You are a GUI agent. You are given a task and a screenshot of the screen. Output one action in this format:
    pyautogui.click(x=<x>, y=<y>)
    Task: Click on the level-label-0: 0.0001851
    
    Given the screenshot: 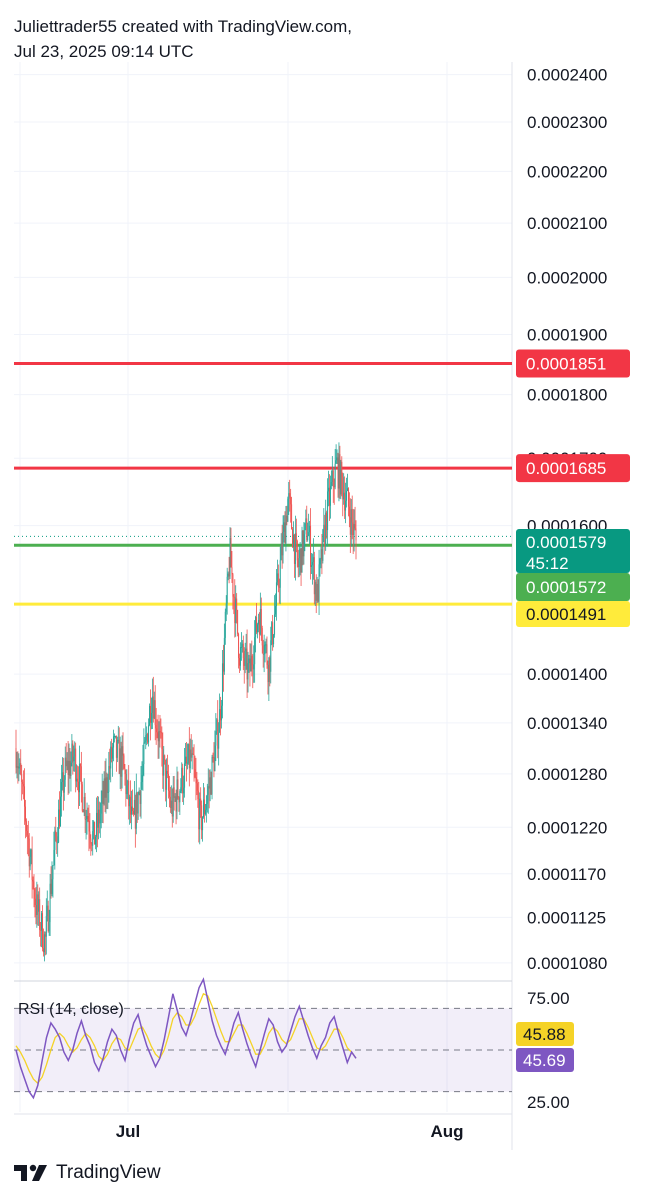 What is the action you would take?
    pyautogui.click(x=566, y=364)
    